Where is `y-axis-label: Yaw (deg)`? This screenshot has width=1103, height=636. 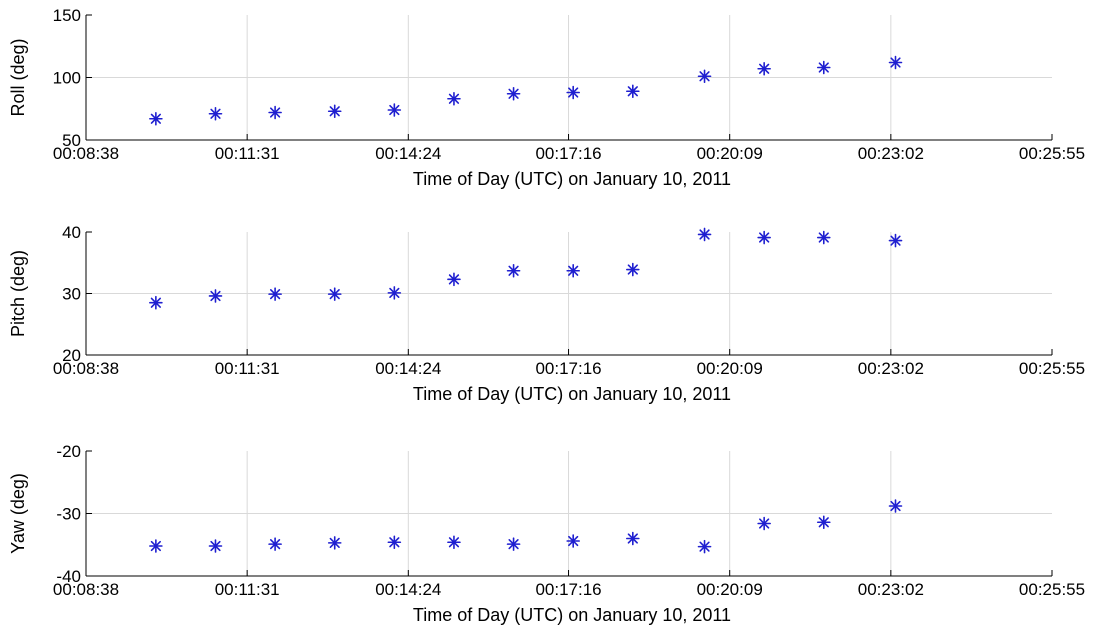 y-axis-label: Yaw (deg) is located at coordinates (18, 513).